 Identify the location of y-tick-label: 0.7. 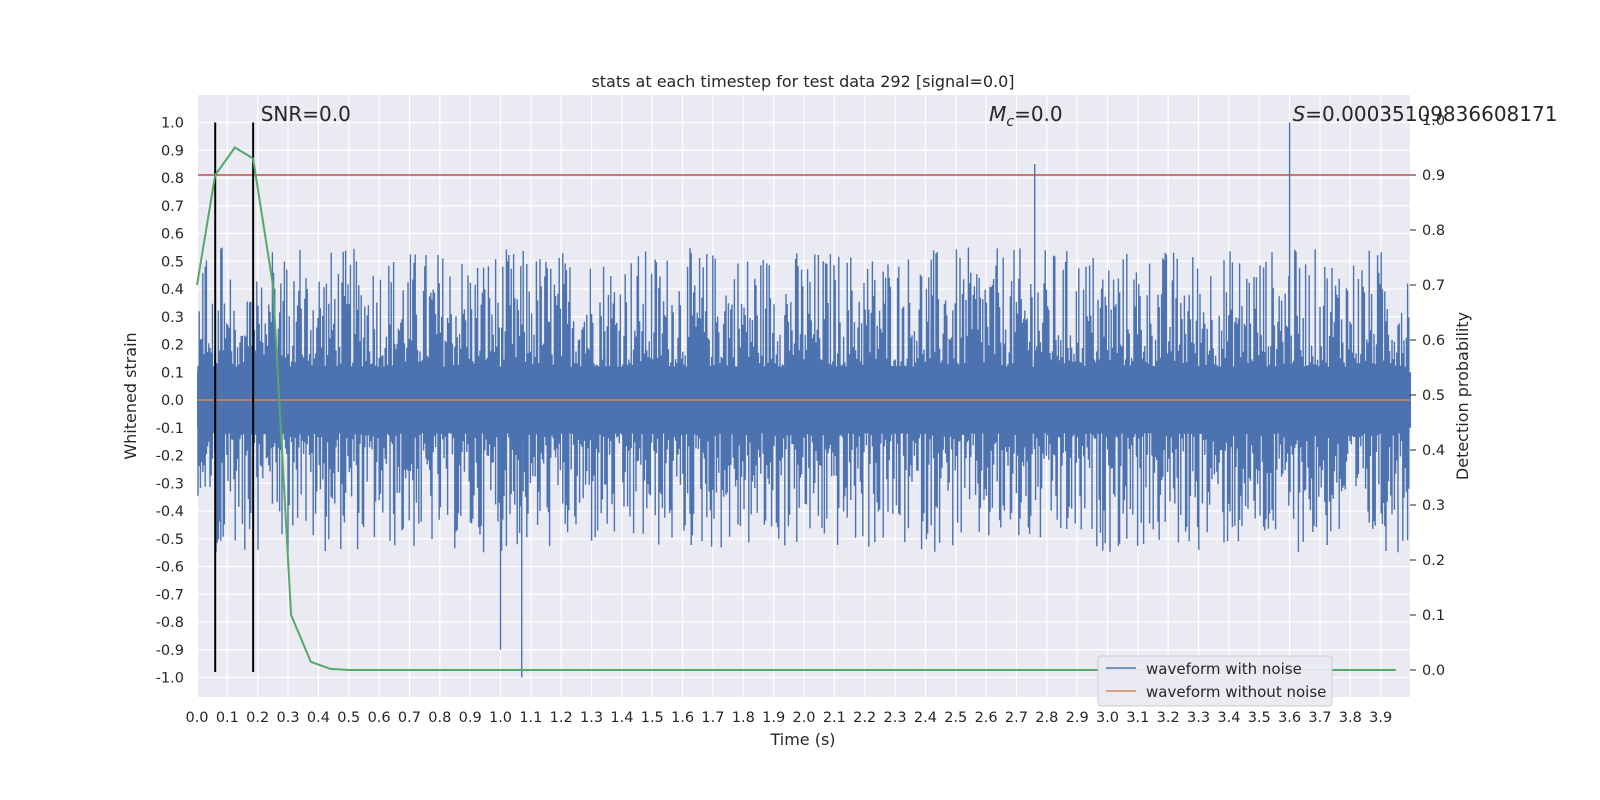
(172, 207).